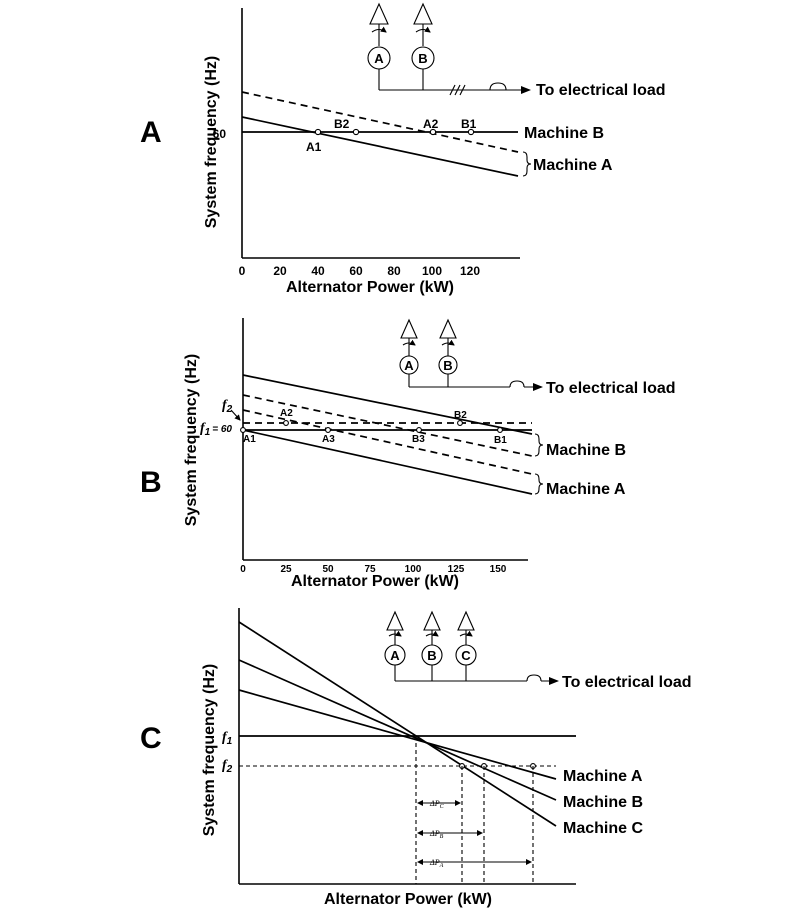  What do you see at coordinates (211, 142) in the screenshot?
I see `panel-a-y-label: System frequency (Hz)` at bounding box center [211, 142].